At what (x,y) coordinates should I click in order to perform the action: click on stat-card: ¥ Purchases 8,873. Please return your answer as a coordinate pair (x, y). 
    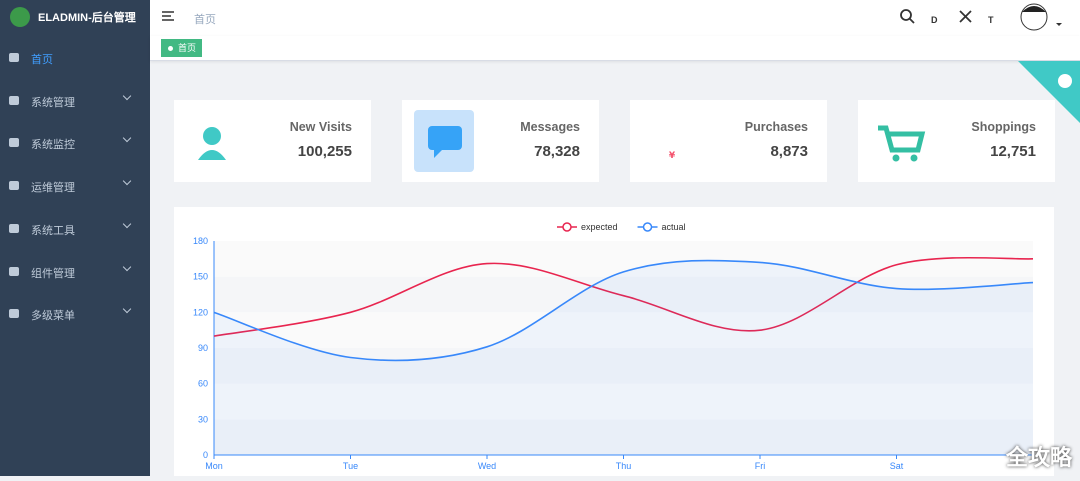
    Looking at the image, I should click on (728, 141).